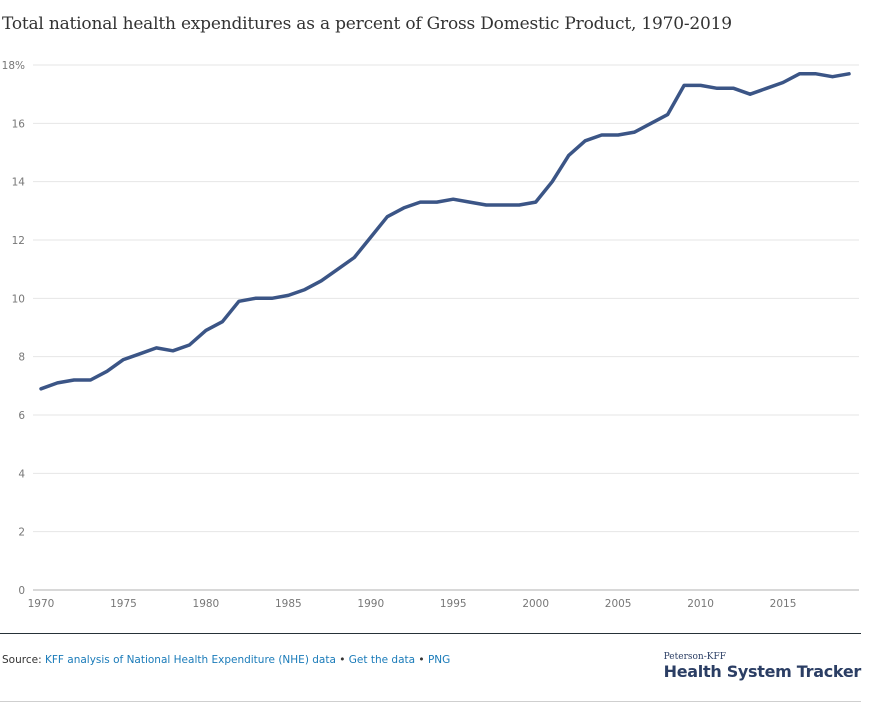 This screenshot has height=715, width=891. I want to click on x-tick-label: 1980, so click(206, 604).